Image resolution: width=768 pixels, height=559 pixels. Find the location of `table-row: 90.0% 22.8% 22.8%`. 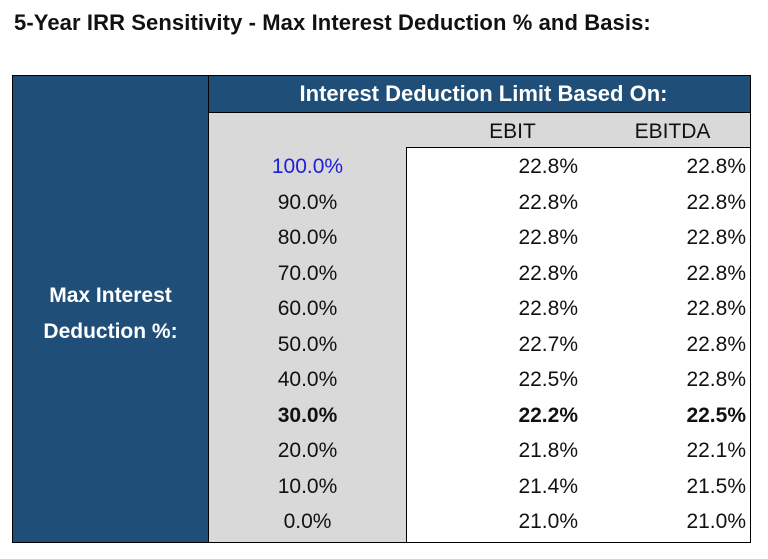

table-row: 90.0% 22.8% 22.8% is located at coordinates (381, 203).